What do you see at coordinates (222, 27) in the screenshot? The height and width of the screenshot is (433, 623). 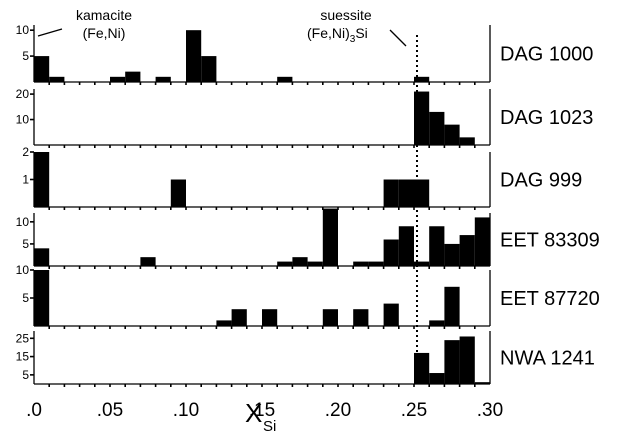 I see `annotations-group: kamacite (Fe,Ni) suessite (Fe,Ni)3Si` at bounding box center [222, 27].